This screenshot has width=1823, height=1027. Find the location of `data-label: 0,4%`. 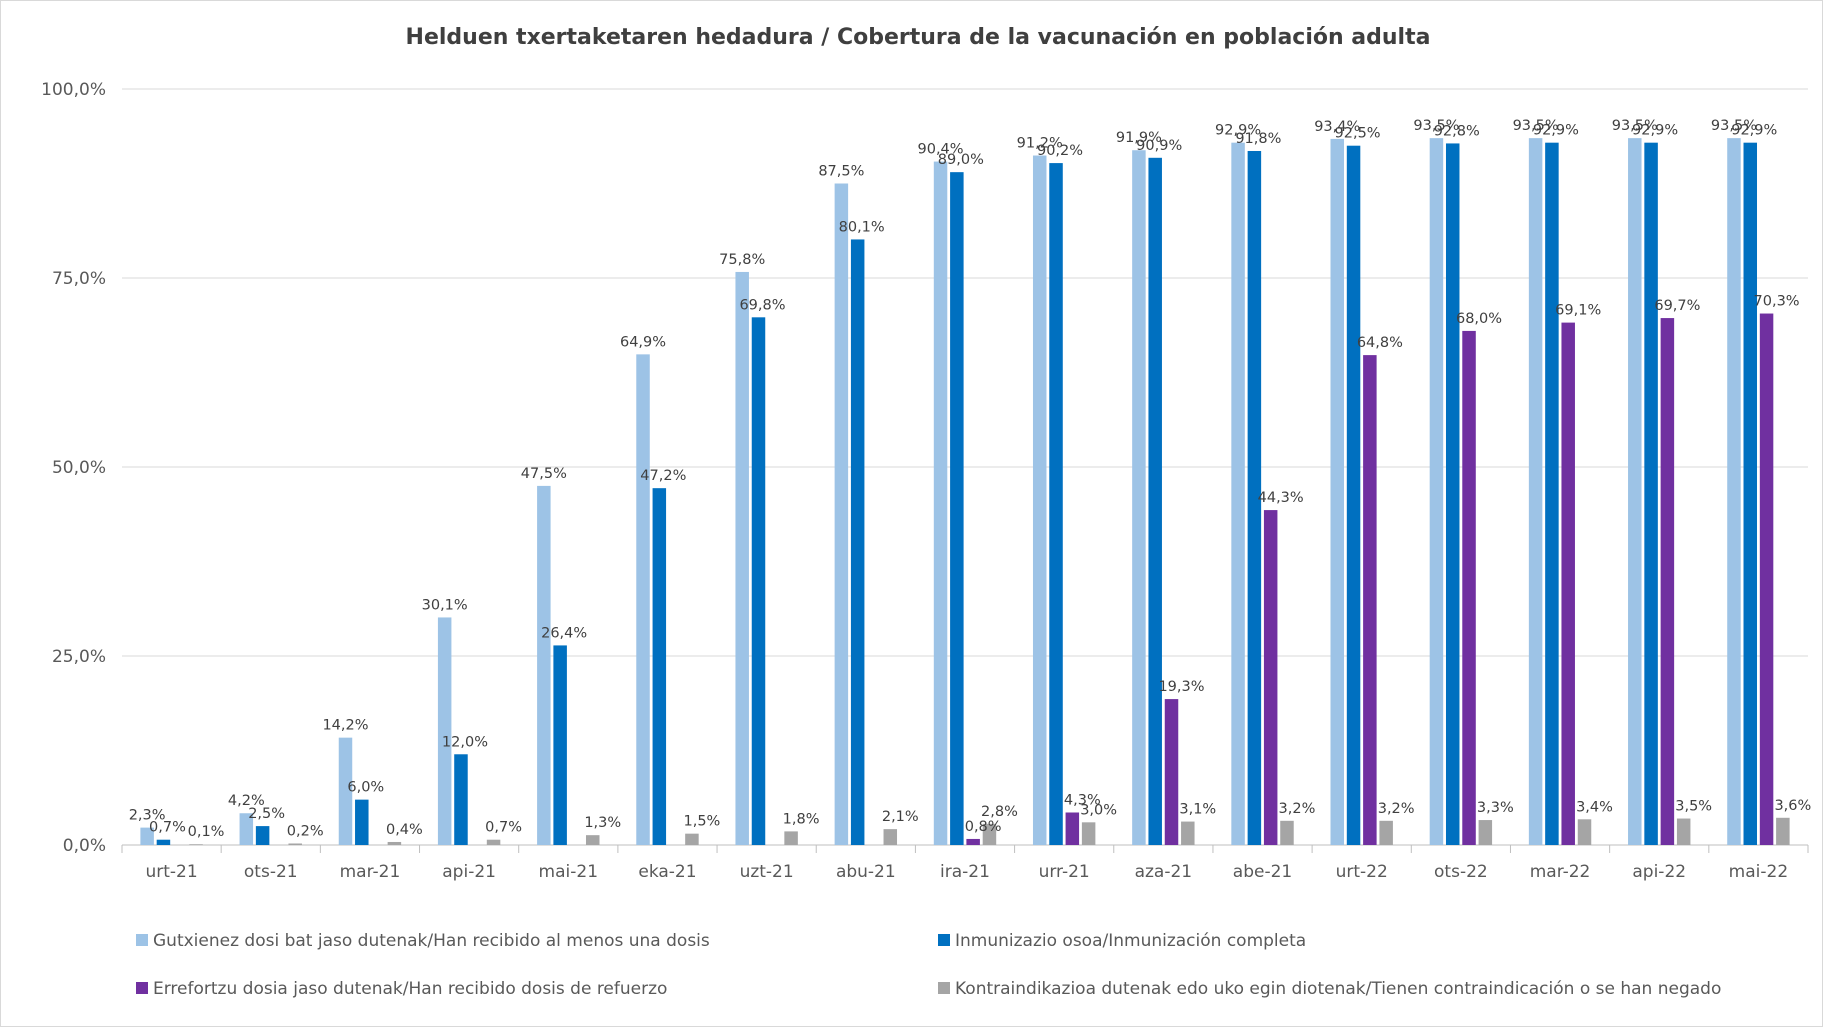

data-label: 0,4% is located at coordinates (404, 830).